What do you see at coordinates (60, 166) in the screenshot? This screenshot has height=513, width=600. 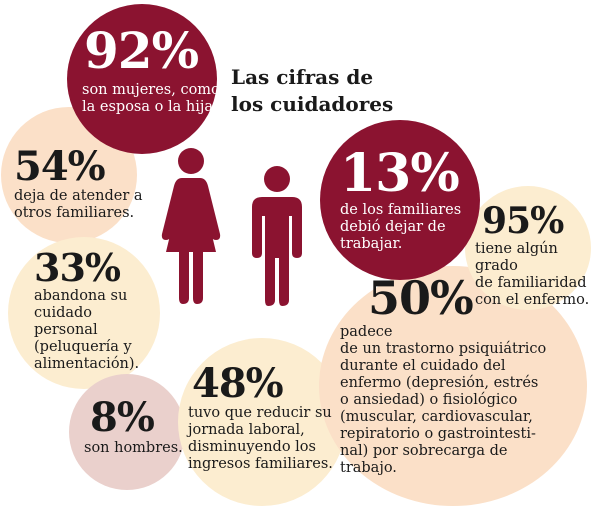 I see `stat-others-value: 54%` at bounding box center [60, 166].